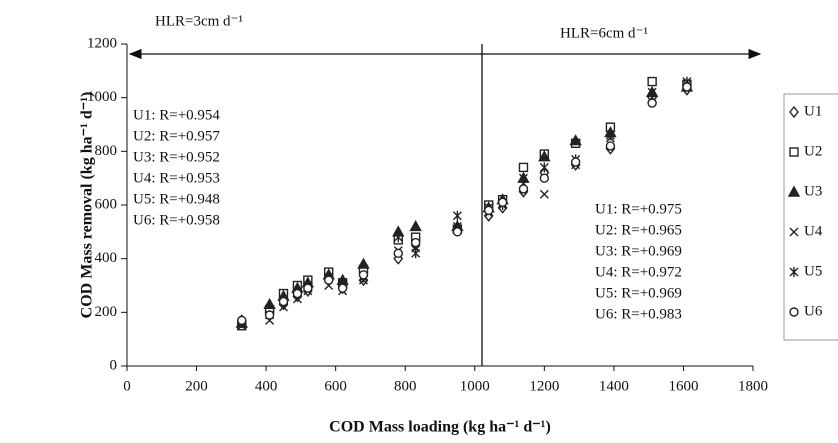  I want to click on legend-label: U1, so click(813, 111).